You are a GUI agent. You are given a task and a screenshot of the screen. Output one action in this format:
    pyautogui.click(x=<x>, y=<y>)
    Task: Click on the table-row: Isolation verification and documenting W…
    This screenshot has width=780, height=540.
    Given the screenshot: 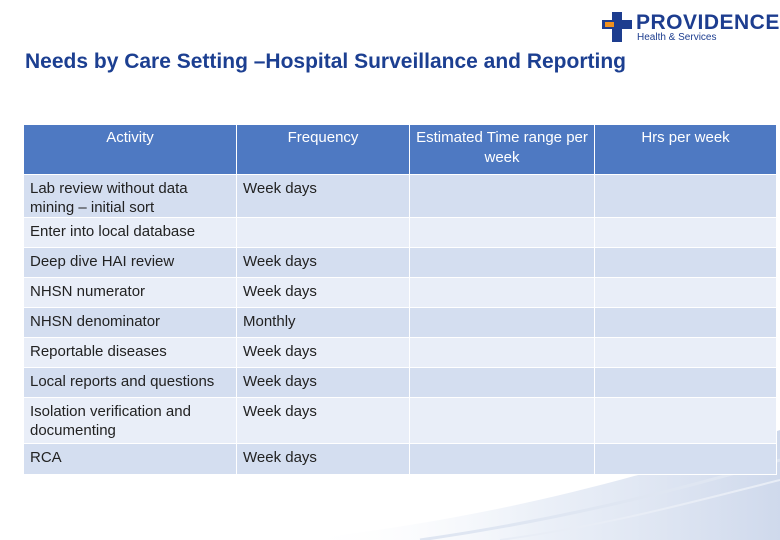 What is the action you would take?
    pyautogui.click(x=400, y=420)
    